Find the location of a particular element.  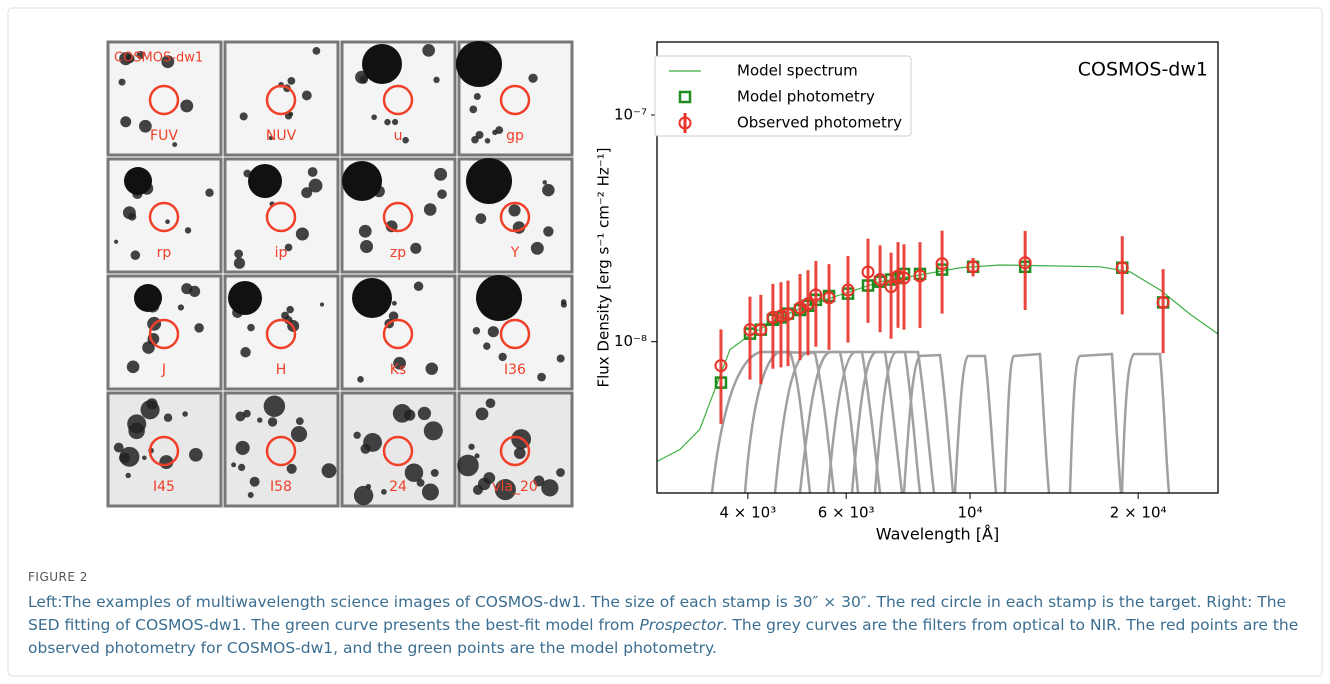

stamp-label: rp is located at coordinates (164, 253).